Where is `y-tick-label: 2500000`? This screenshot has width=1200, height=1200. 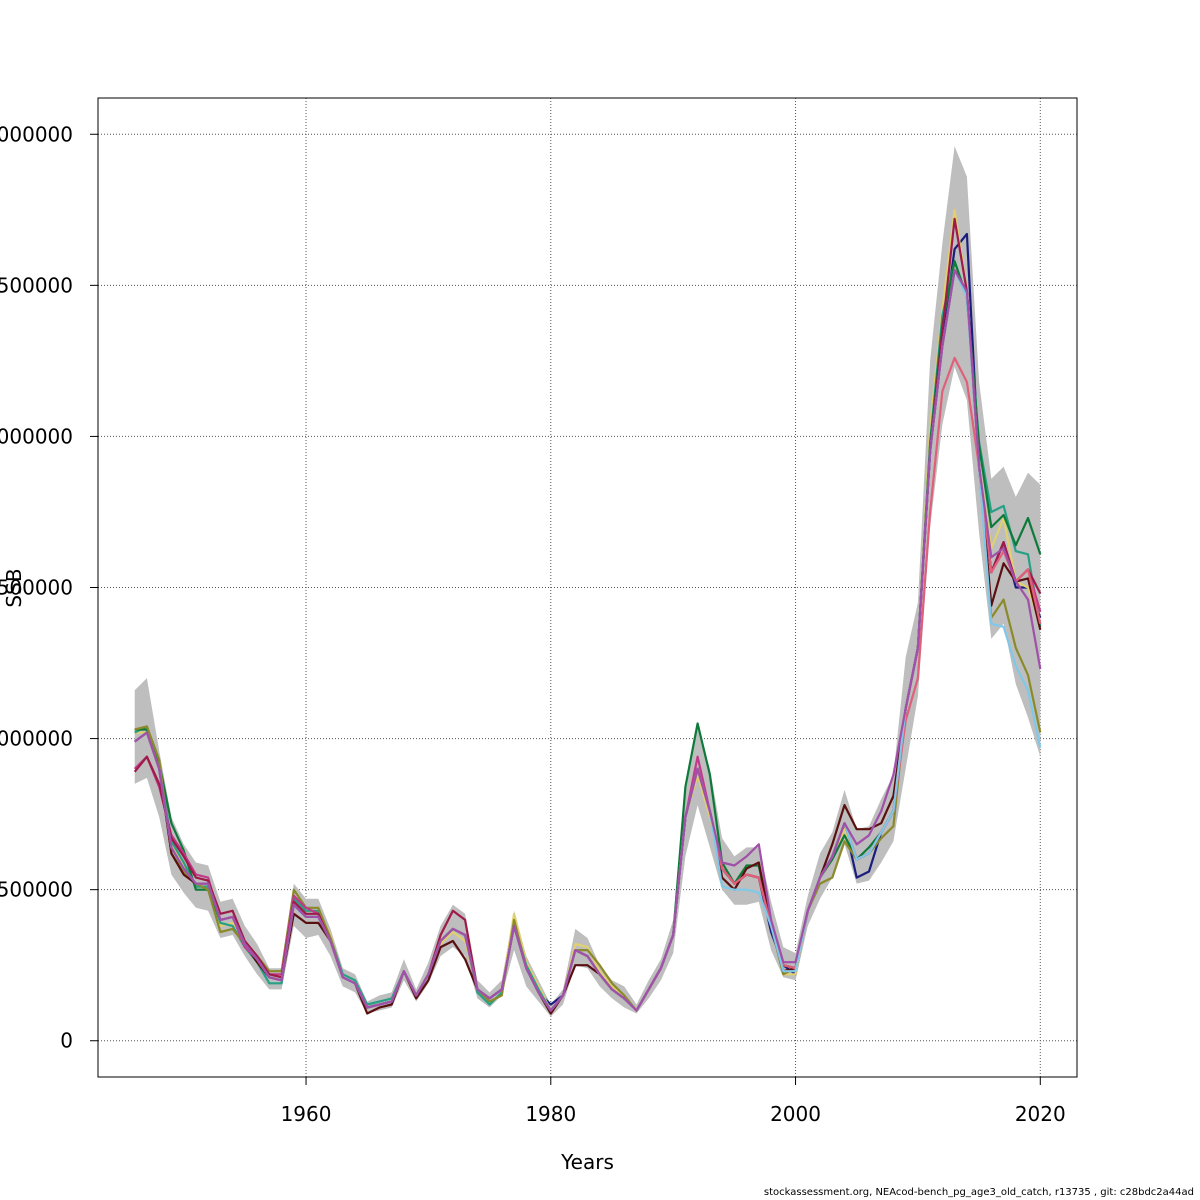 y-tick-label: 2500000 is located at coordinates (36, 285).